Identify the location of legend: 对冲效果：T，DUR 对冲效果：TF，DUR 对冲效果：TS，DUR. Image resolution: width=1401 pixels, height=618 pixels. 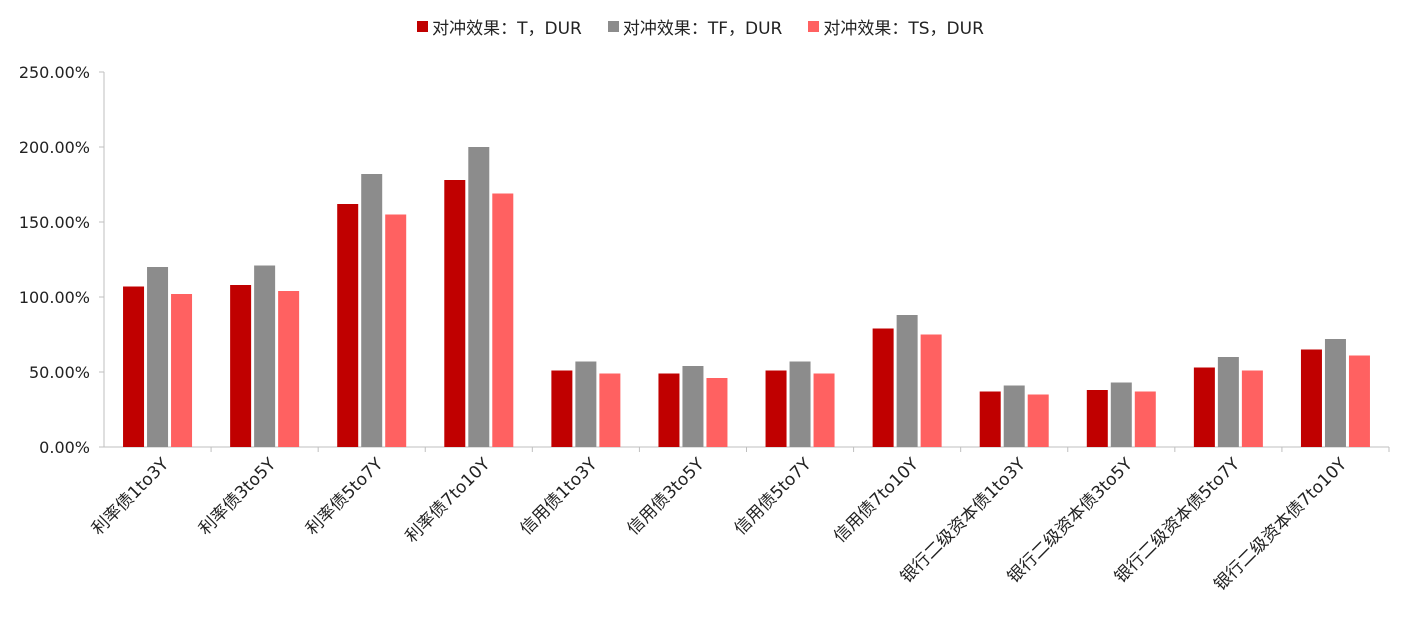
(700, 26).